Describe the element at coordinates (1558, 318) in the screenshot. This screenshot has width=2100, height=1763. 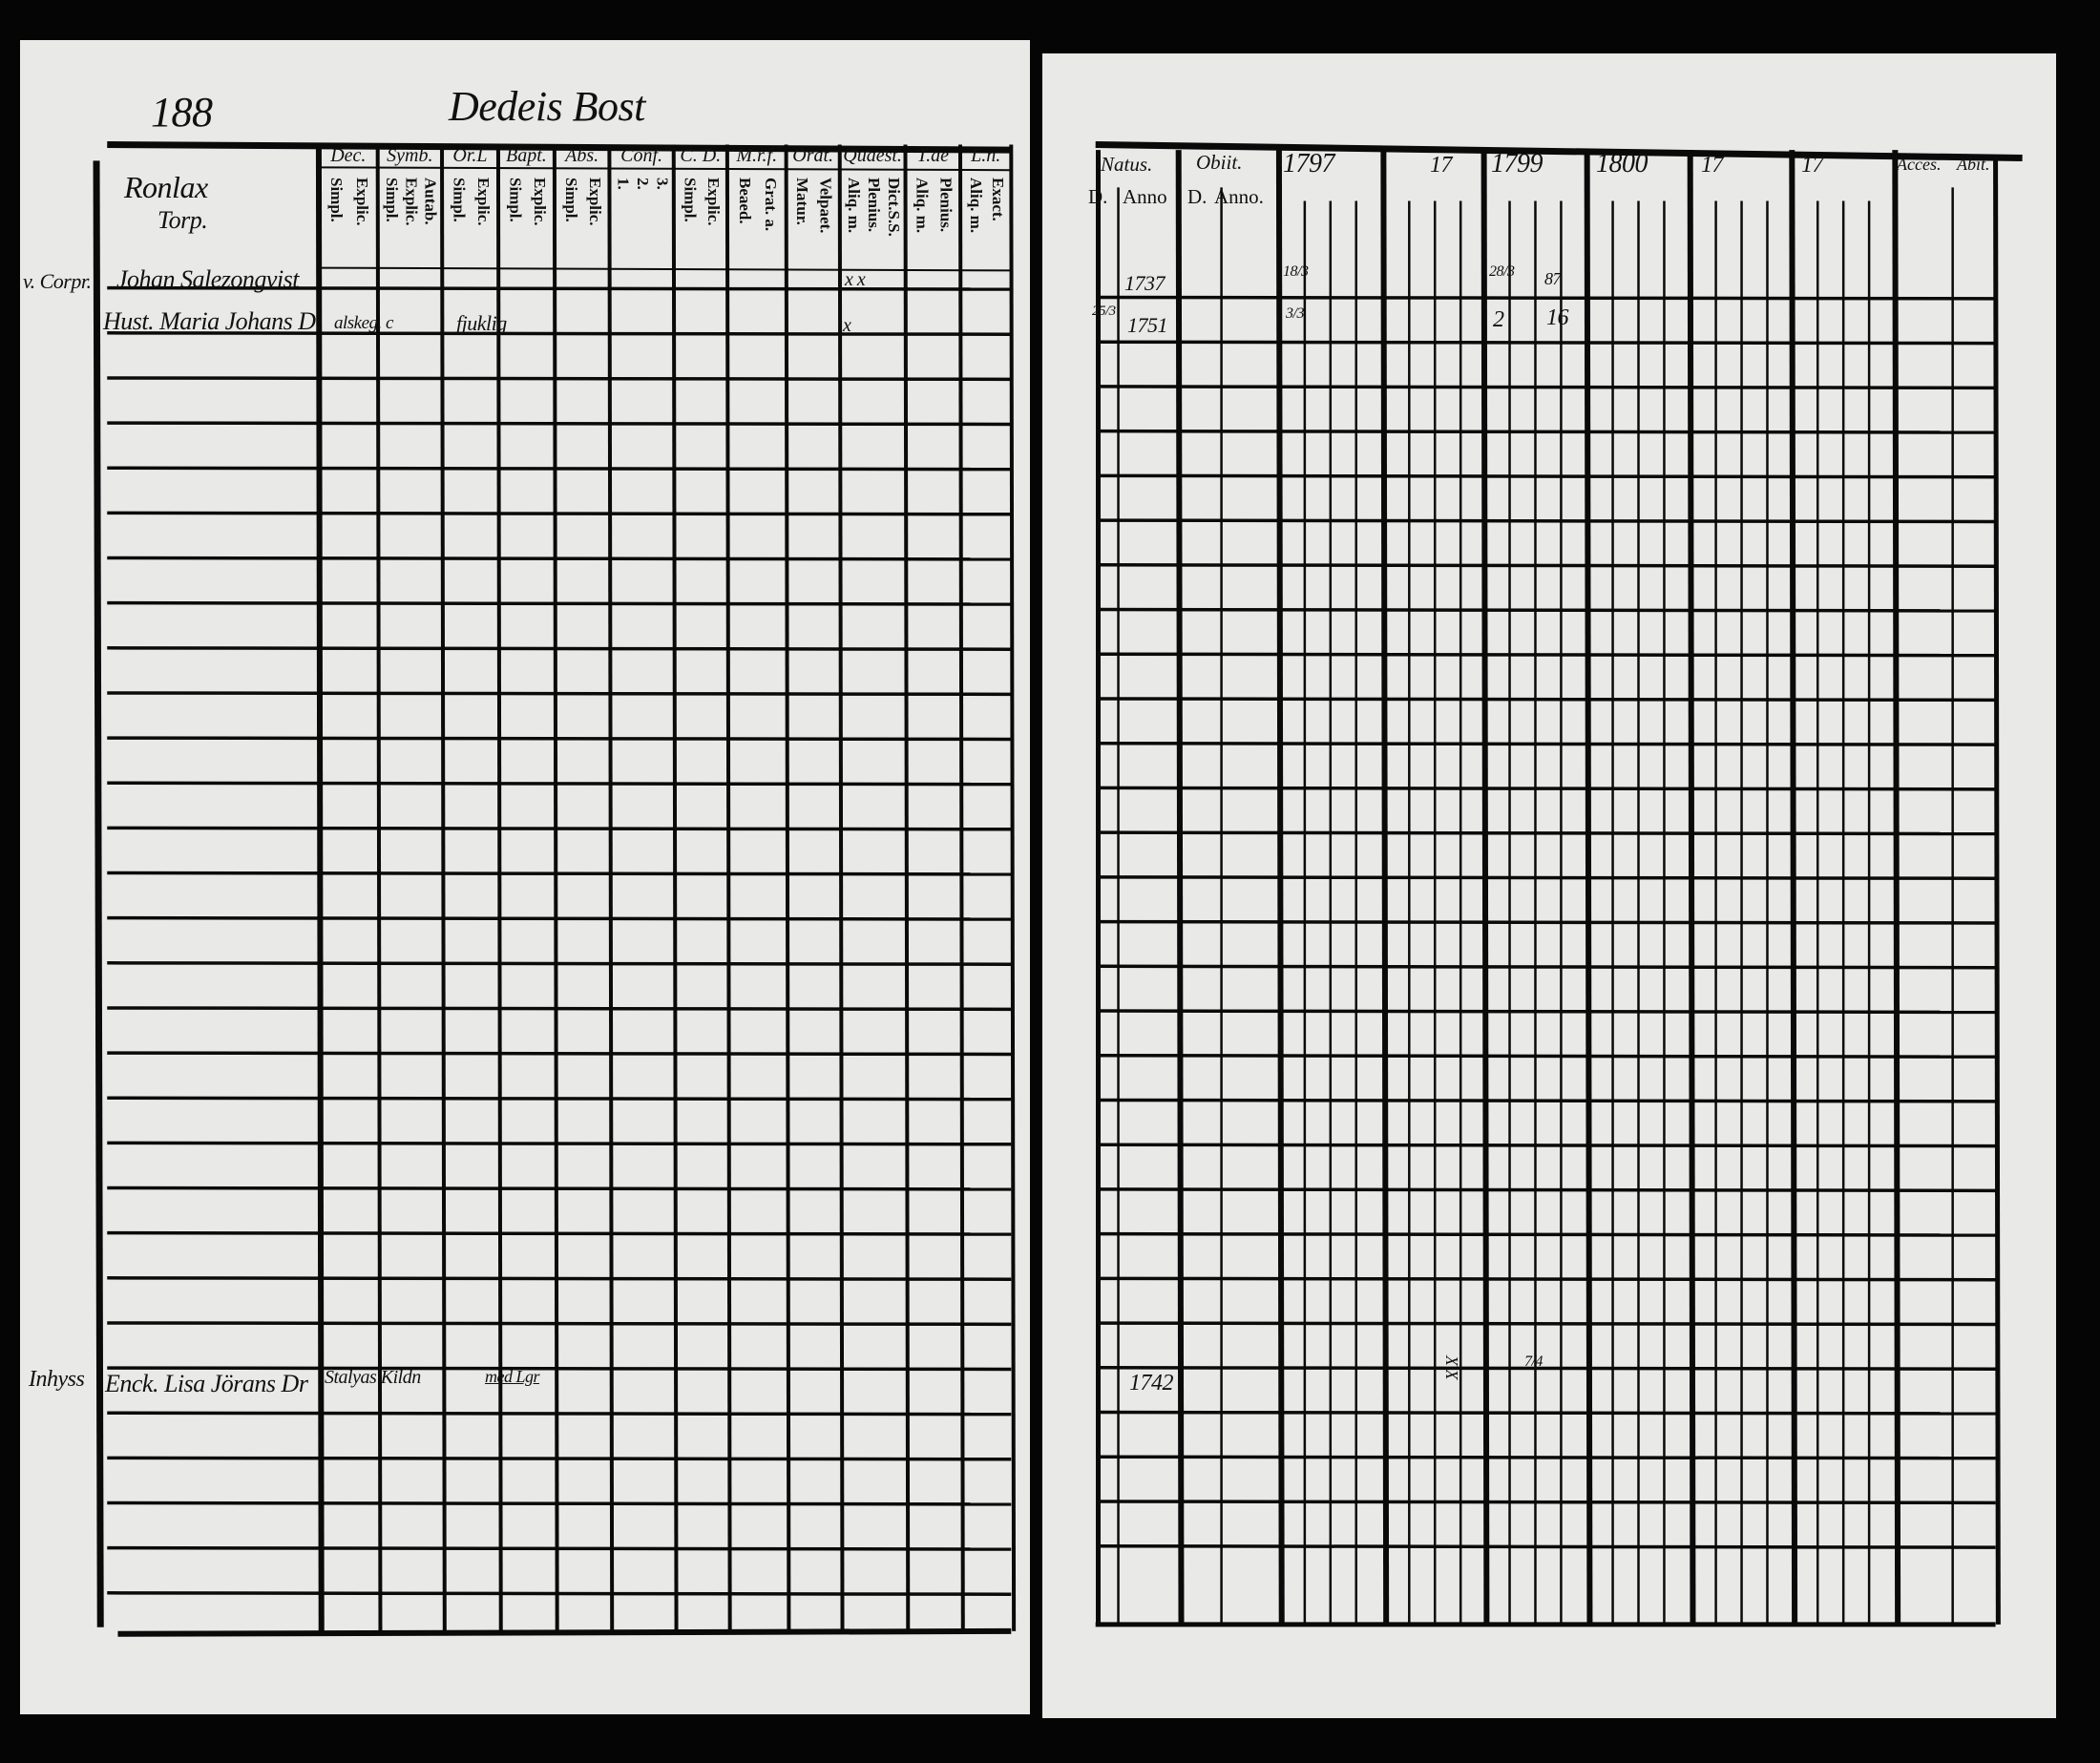
I see `year-mark: 16` at that location.